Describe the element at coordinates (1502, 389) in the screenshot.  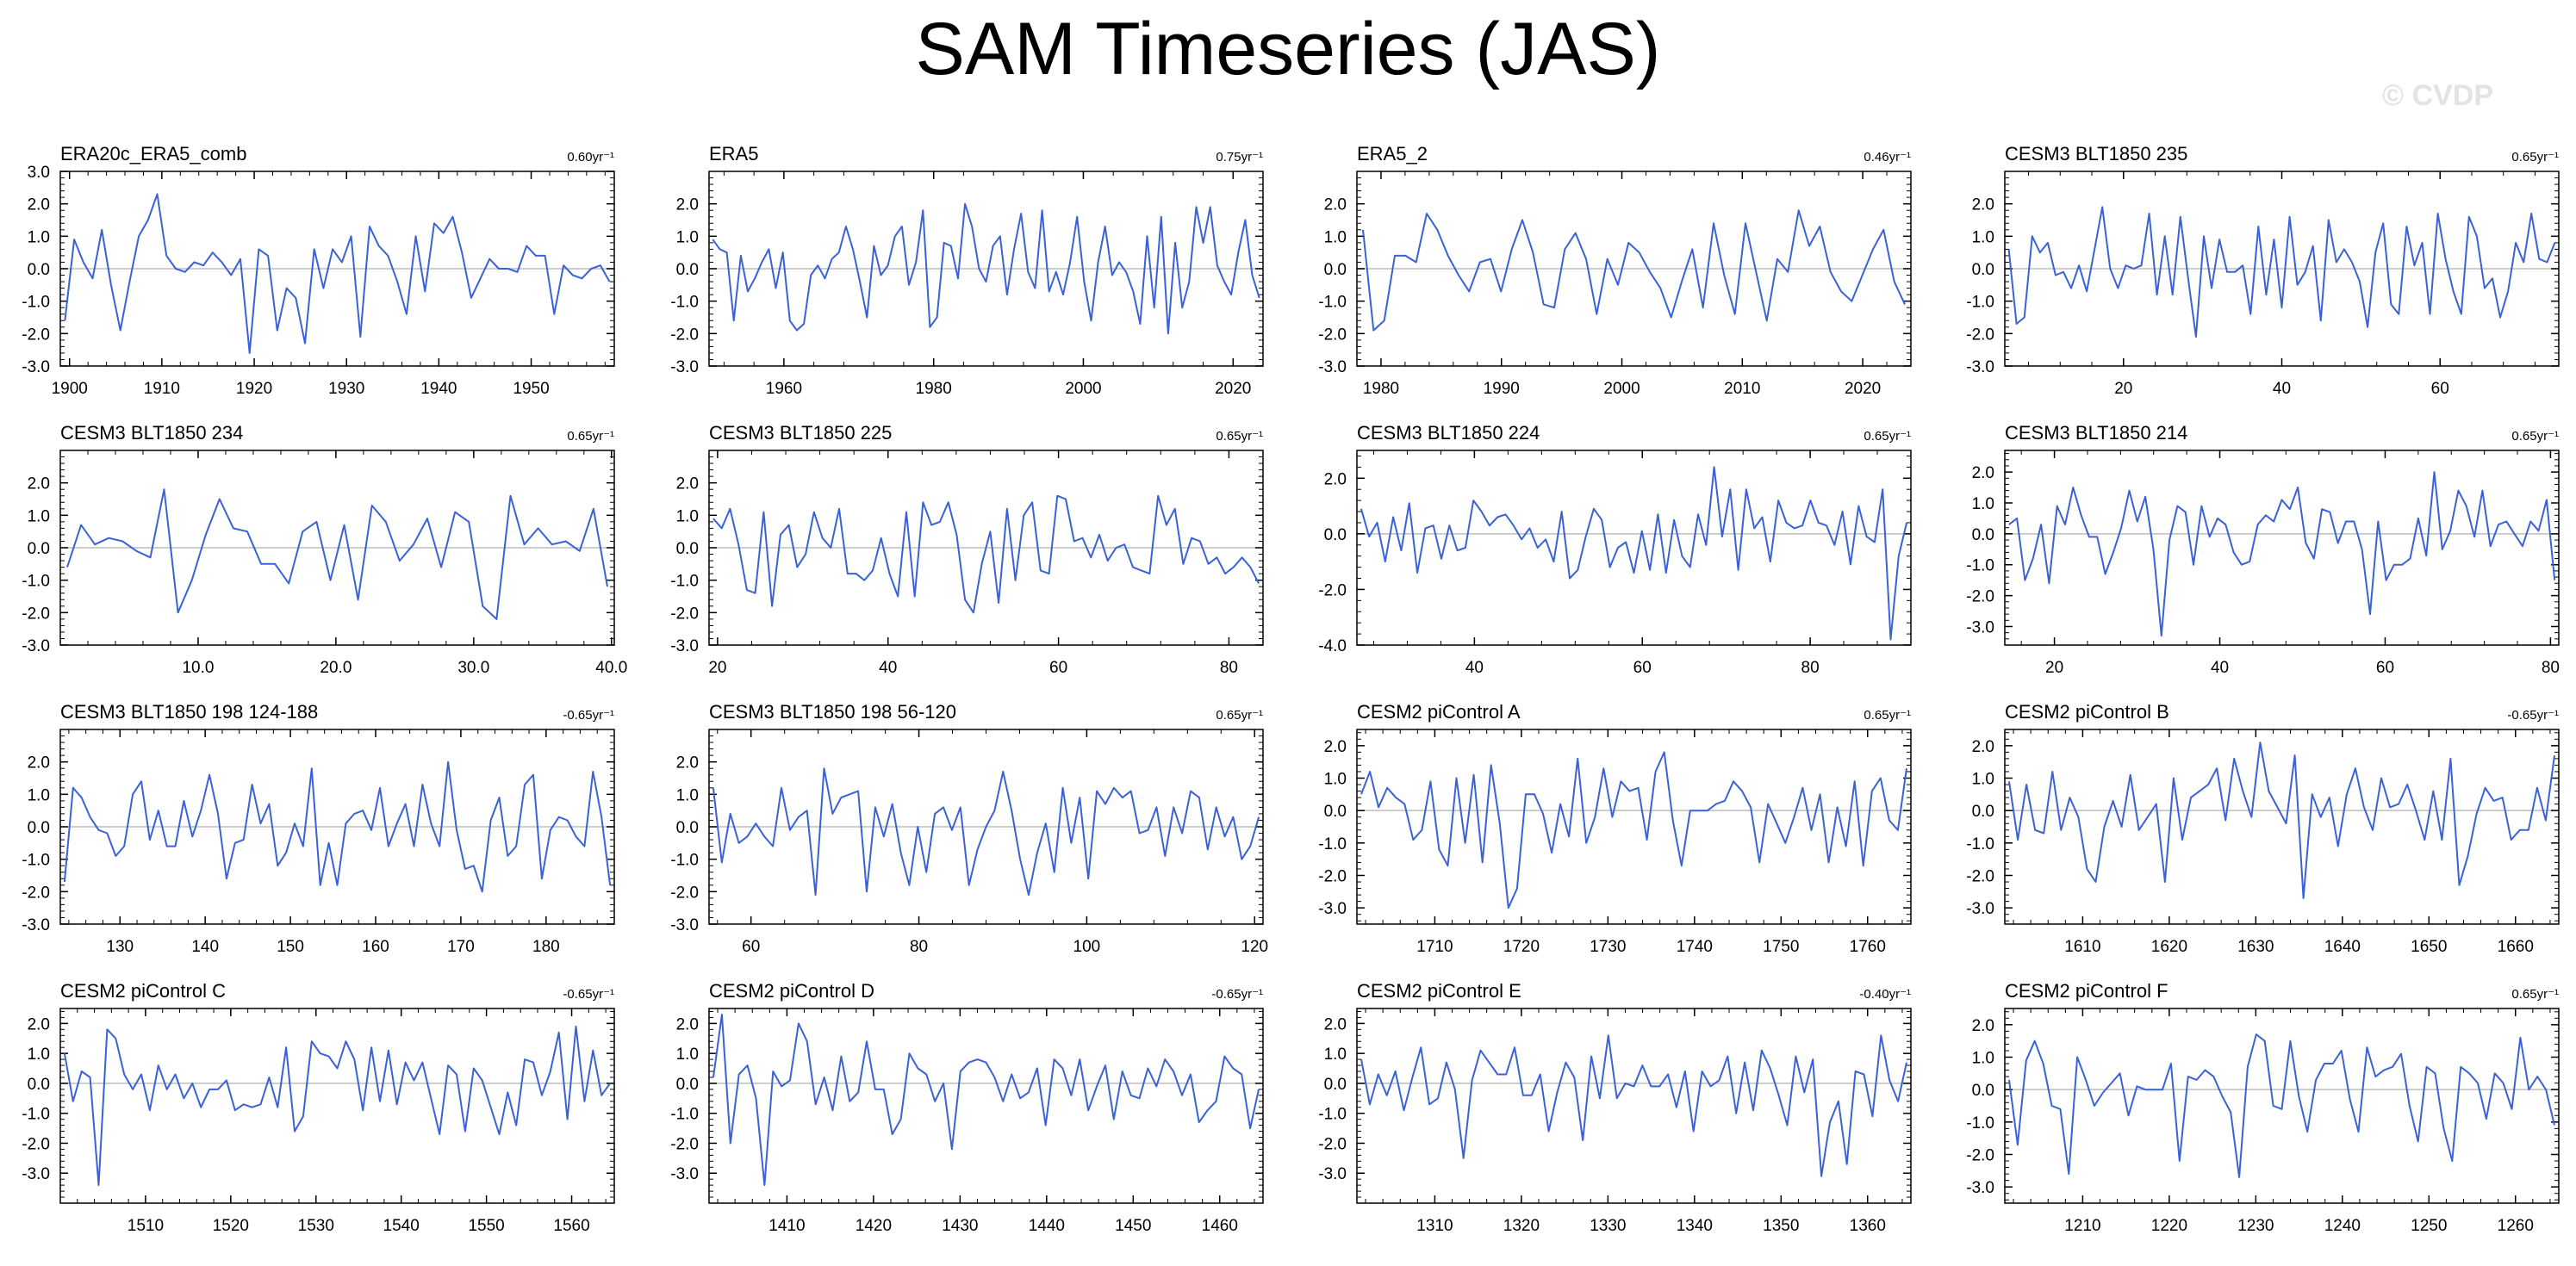
I see `x-tick-label: 1990` at that location.